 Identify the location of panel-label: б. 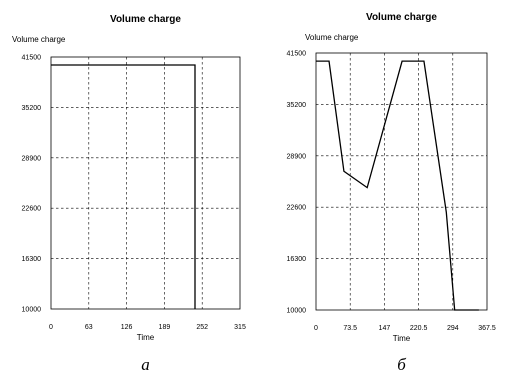
(401, 364).